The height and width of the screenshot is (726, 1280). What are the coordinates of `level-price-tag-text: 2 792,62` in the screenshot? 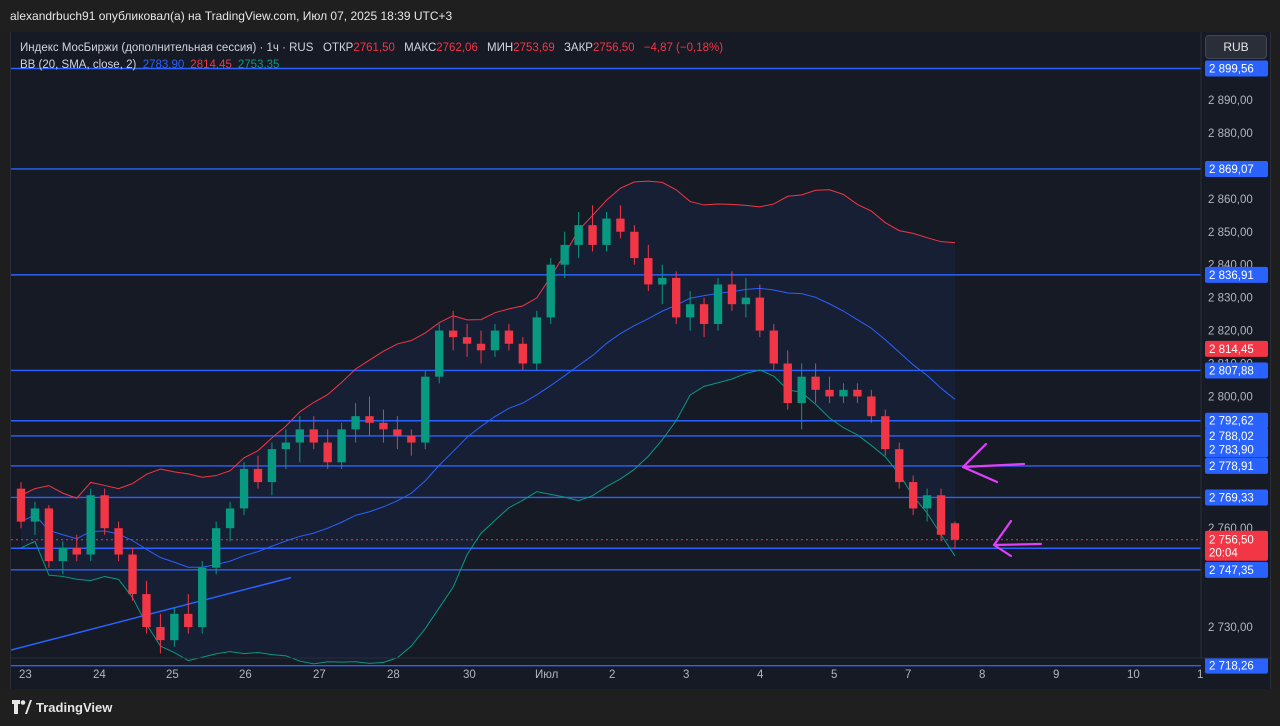 It's located at (1231, 422).